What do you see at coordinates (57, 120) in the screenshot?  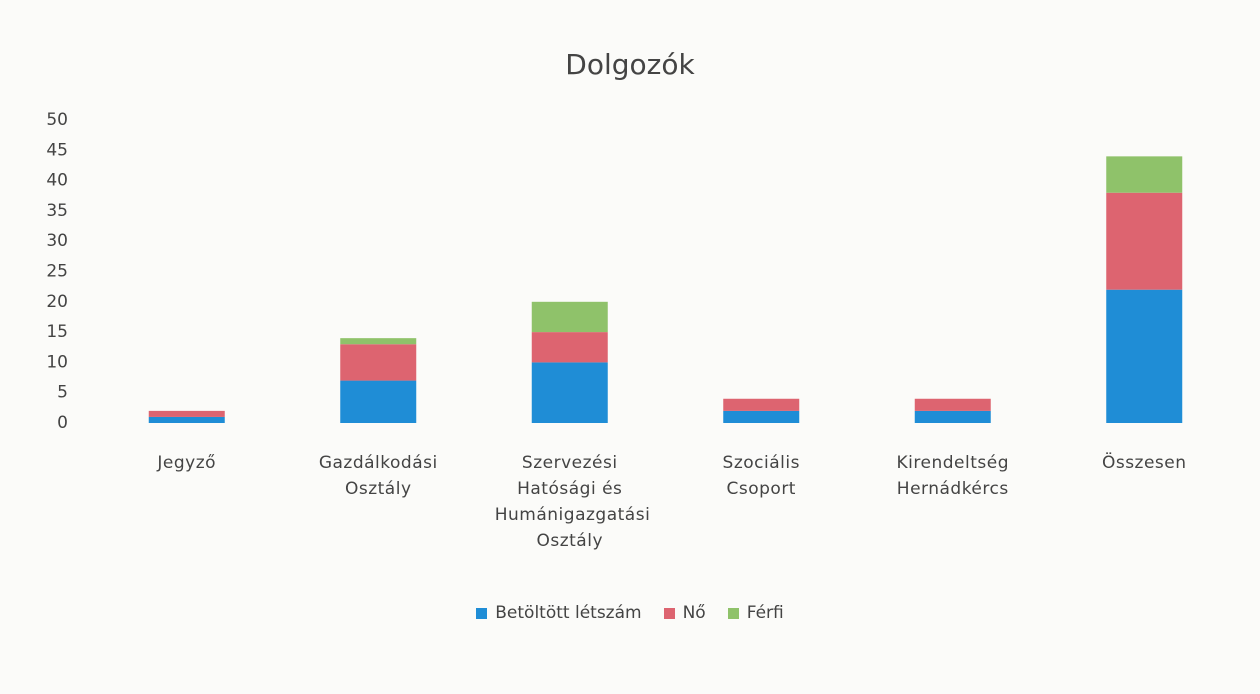 I see `y-tick-label: 50` at bounding box center [57, 120].